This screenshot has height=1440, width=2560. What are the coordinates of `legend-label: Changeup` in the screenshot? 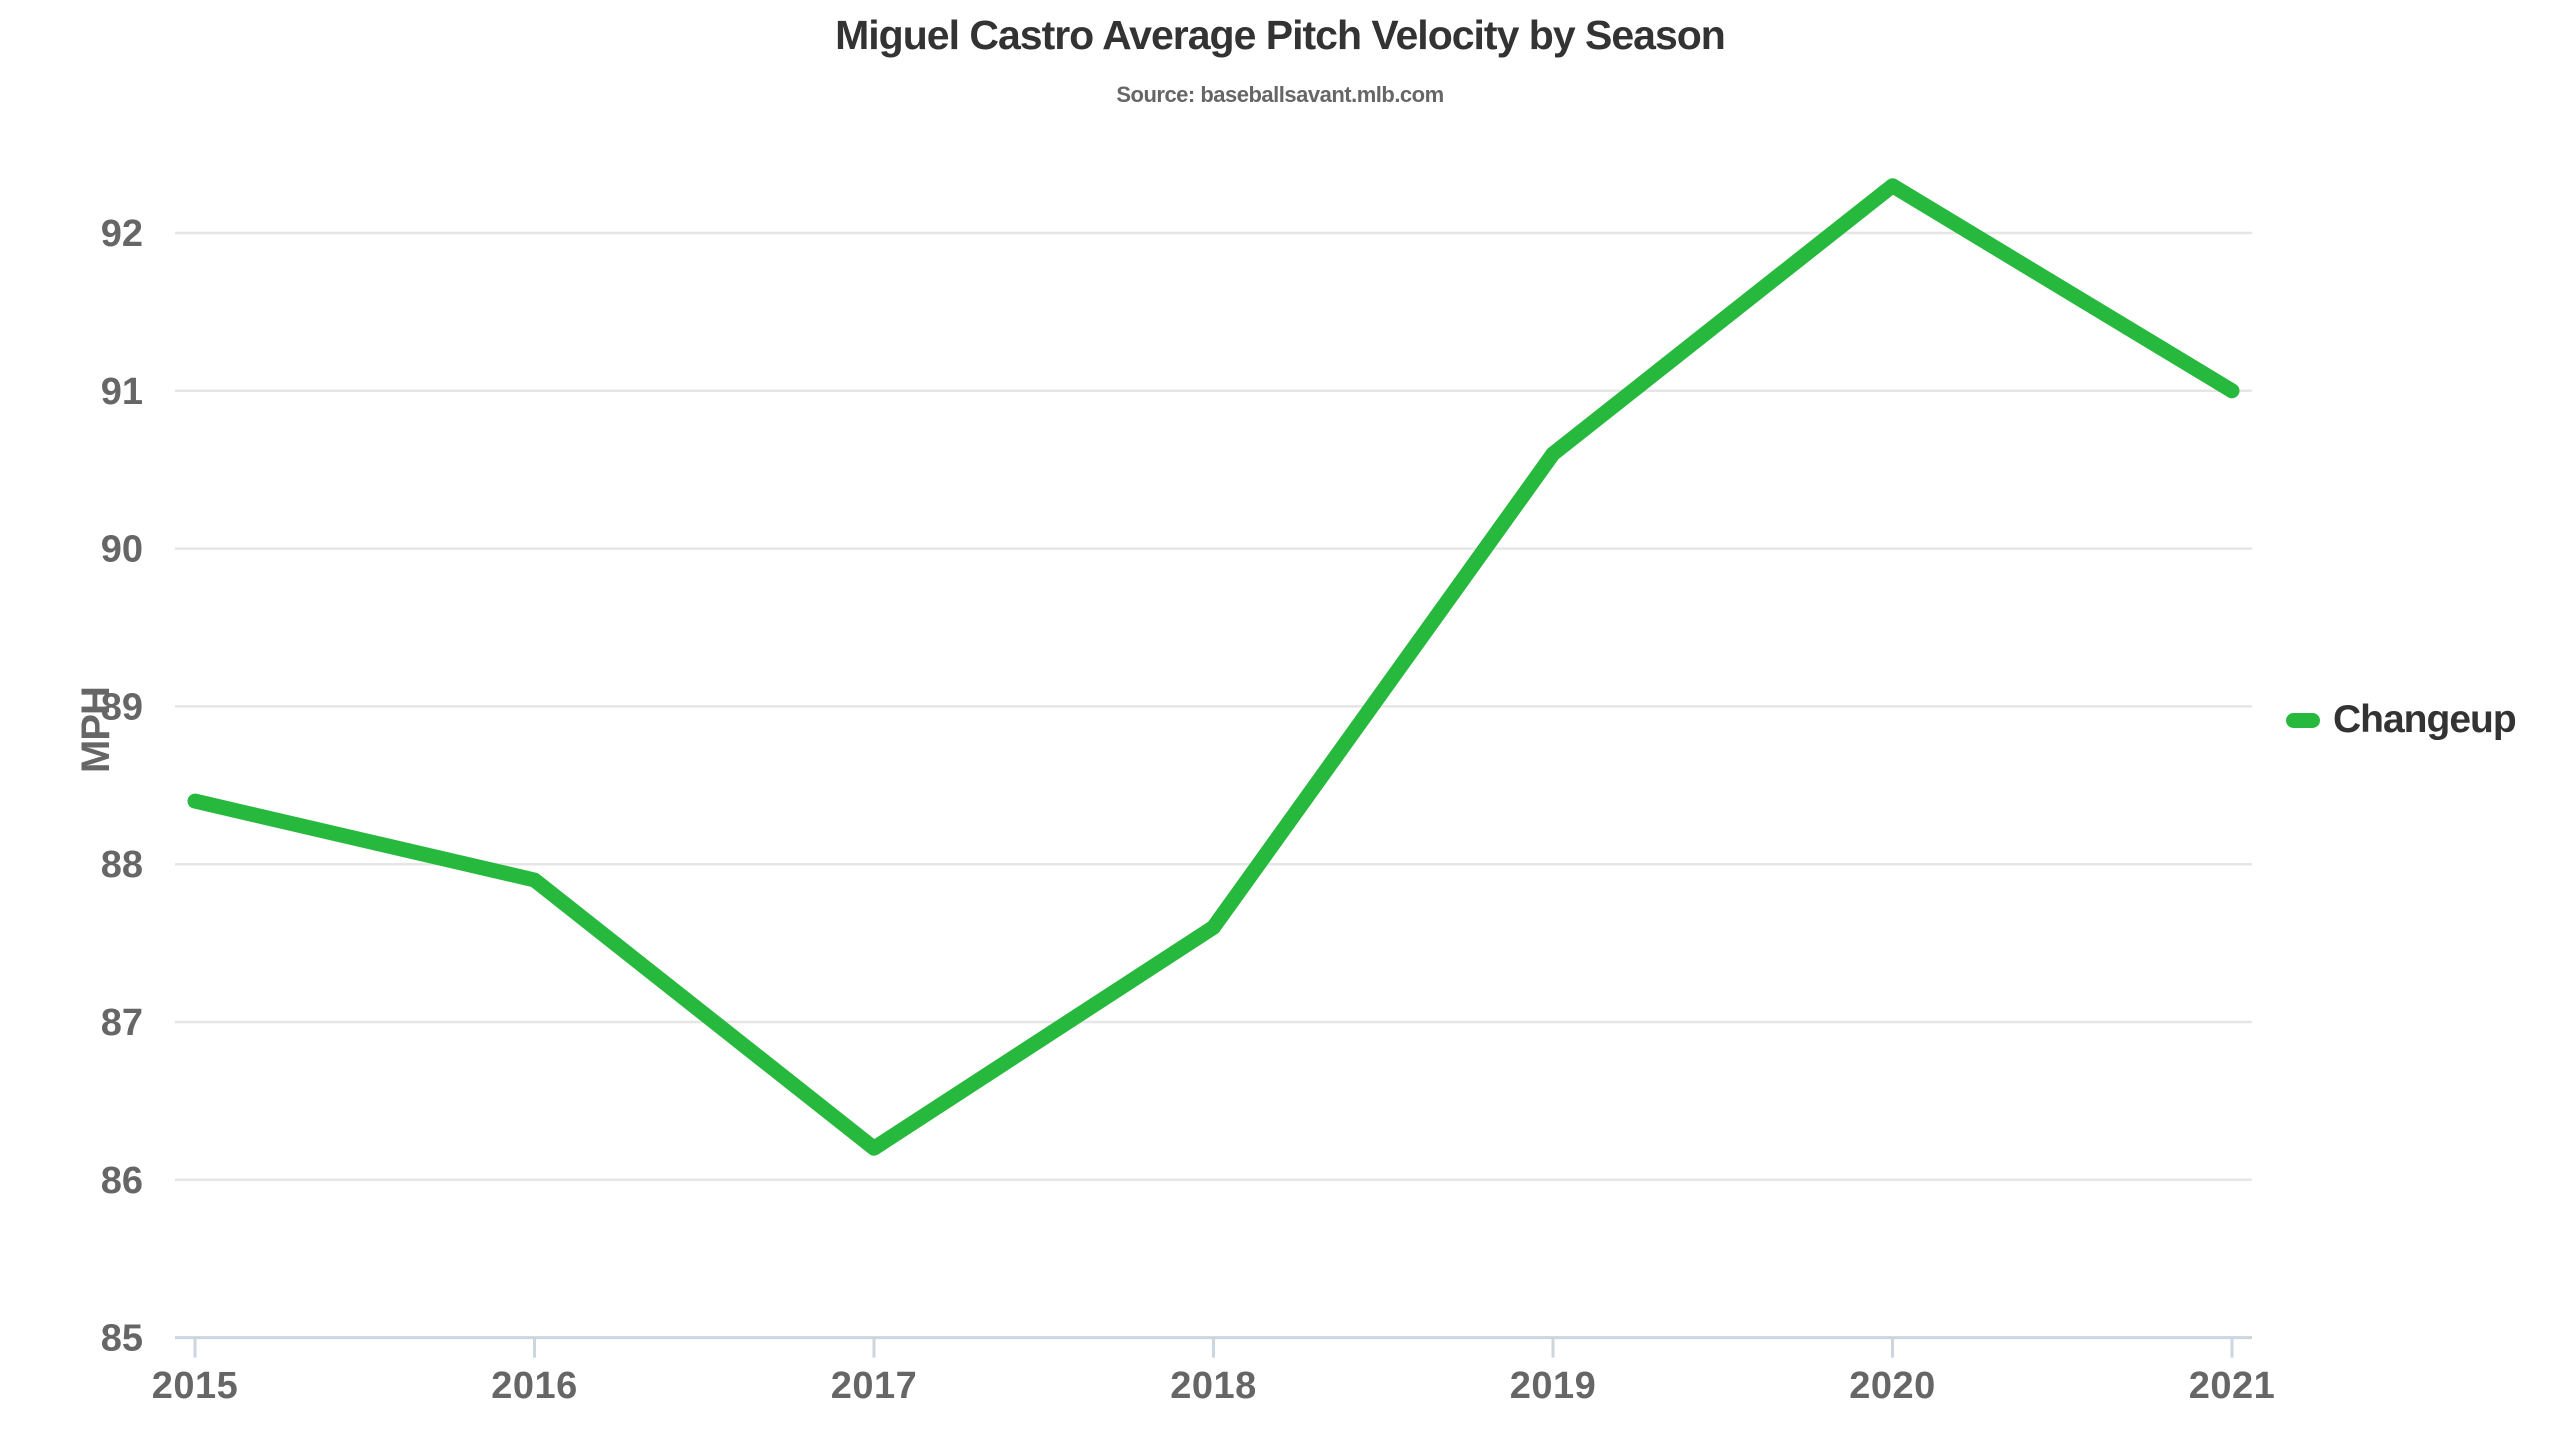 It's located at (2425, 719).